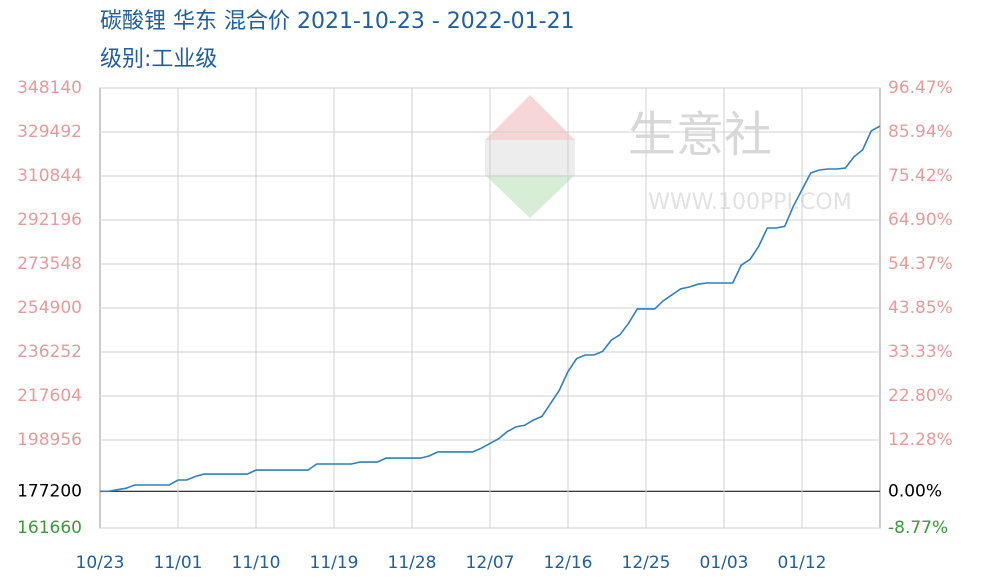 The height and width of the screenshot is (584, 986). What do you see at coordinates (802, 563) in the screenshot?
I see `x-tick-label: 01/12` at bounding box center [802, 563].